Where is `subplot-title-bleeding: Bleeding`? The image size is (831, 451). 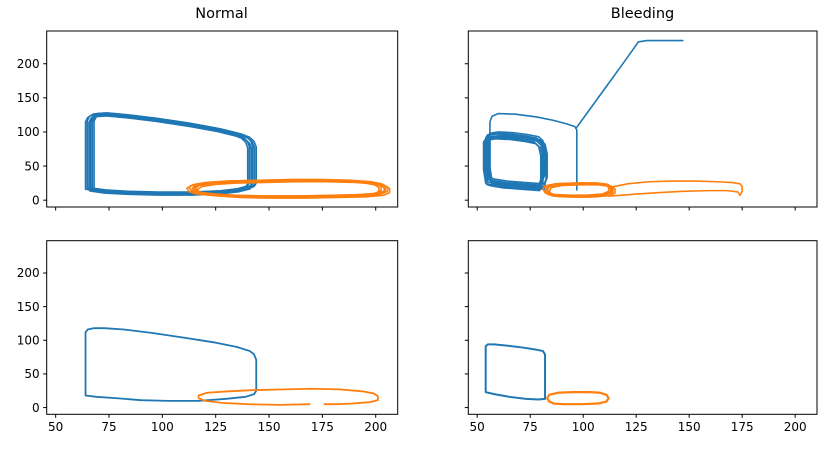 subplot-title-bleeding: Bleeding is located at coordinates (642, 14).